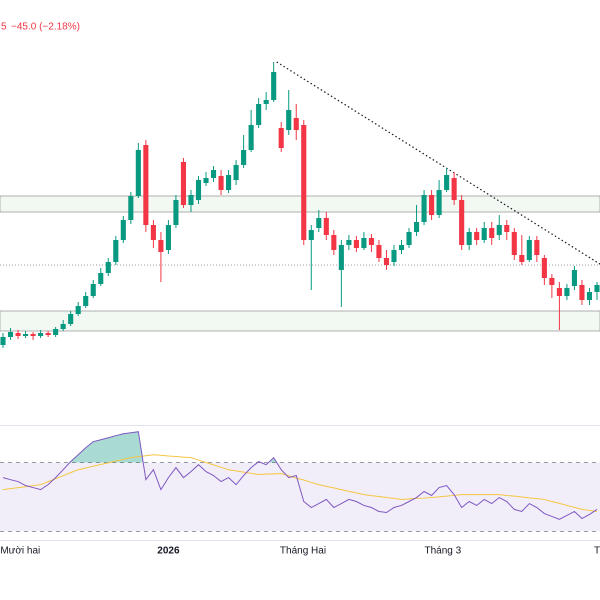  Describe the element at coordinates (443, 551) in the screenshot. I see `x-tick-label: Tháng 3` at that location.